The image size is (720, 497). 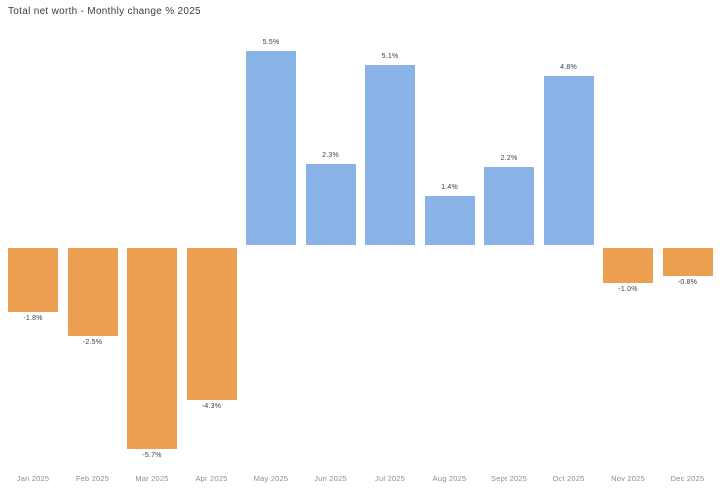 I want to click on bar-apr-2025, so click(x=211, y=324).